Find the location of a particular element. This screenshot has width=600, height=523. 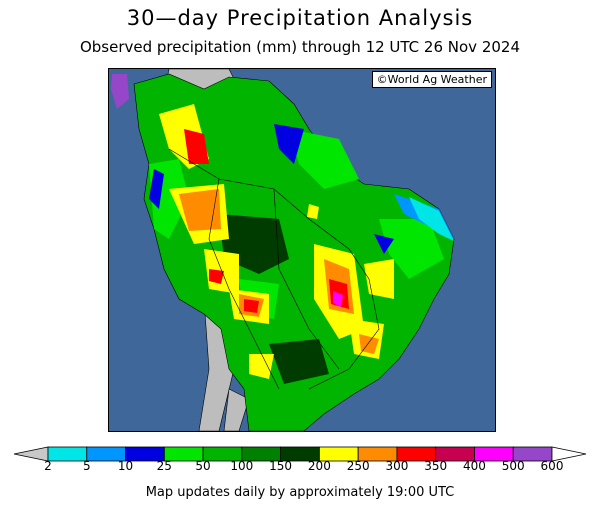

legend-label-250: 250 is located at coordinates (358, 466).